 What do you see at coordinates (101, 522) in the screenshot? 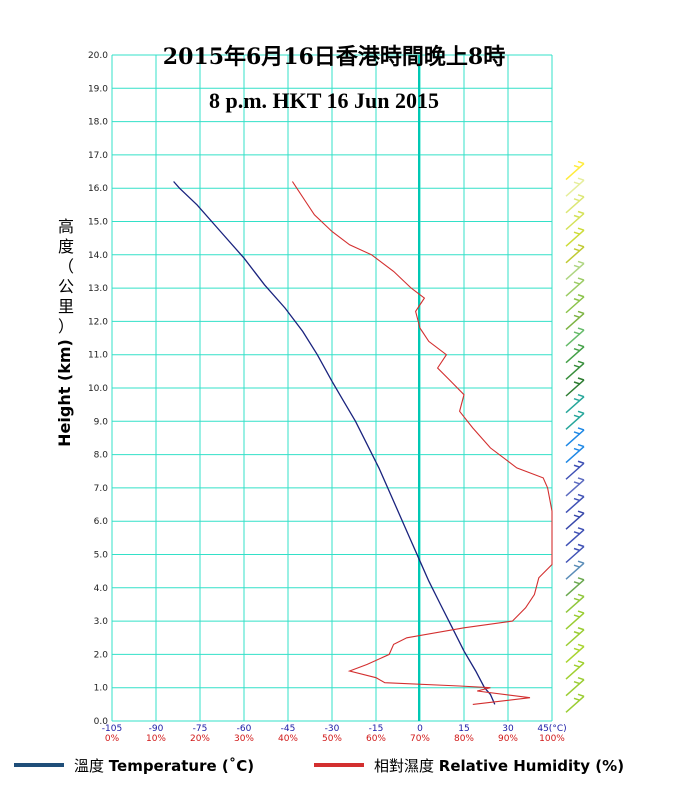
I see `y-tick-label: 6.0` at bounding box center [101, 522].